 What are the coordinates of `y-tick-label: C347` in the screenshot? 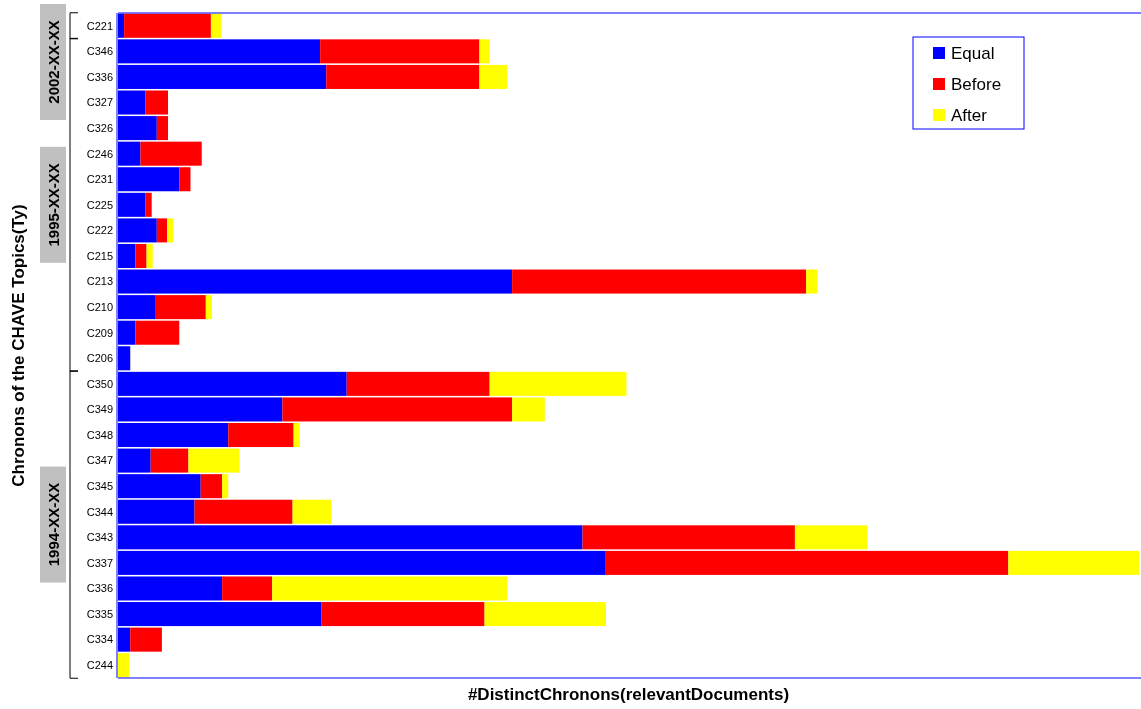 It's located at (99, 460).